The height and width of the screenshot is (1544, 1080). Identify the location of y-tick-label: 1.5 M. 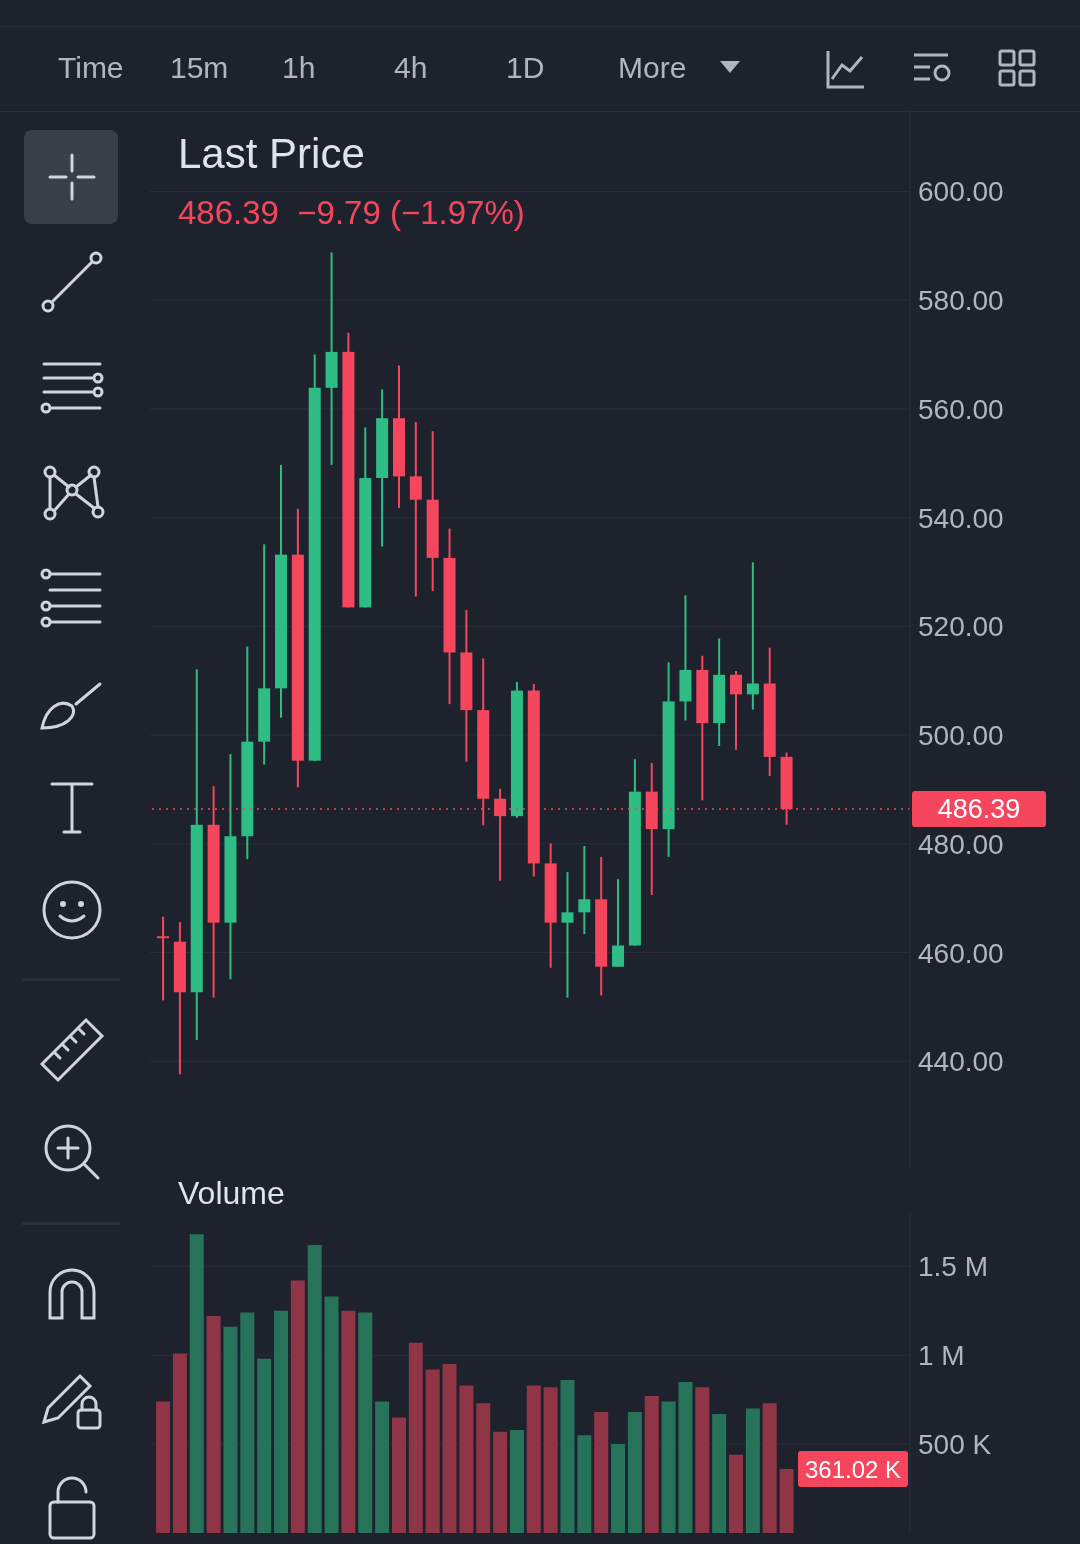
(953, 1267).